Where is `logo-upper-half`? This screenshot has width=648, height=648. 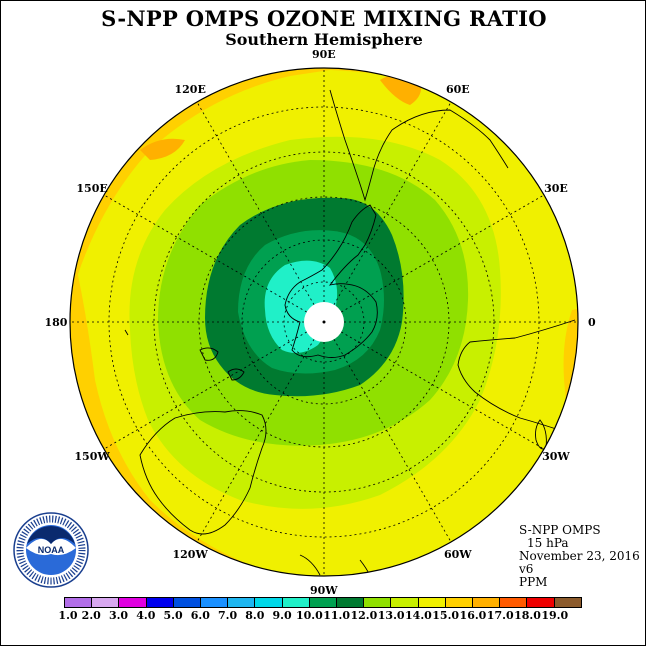
logo-upper-half is located at coordinates (51, 535).